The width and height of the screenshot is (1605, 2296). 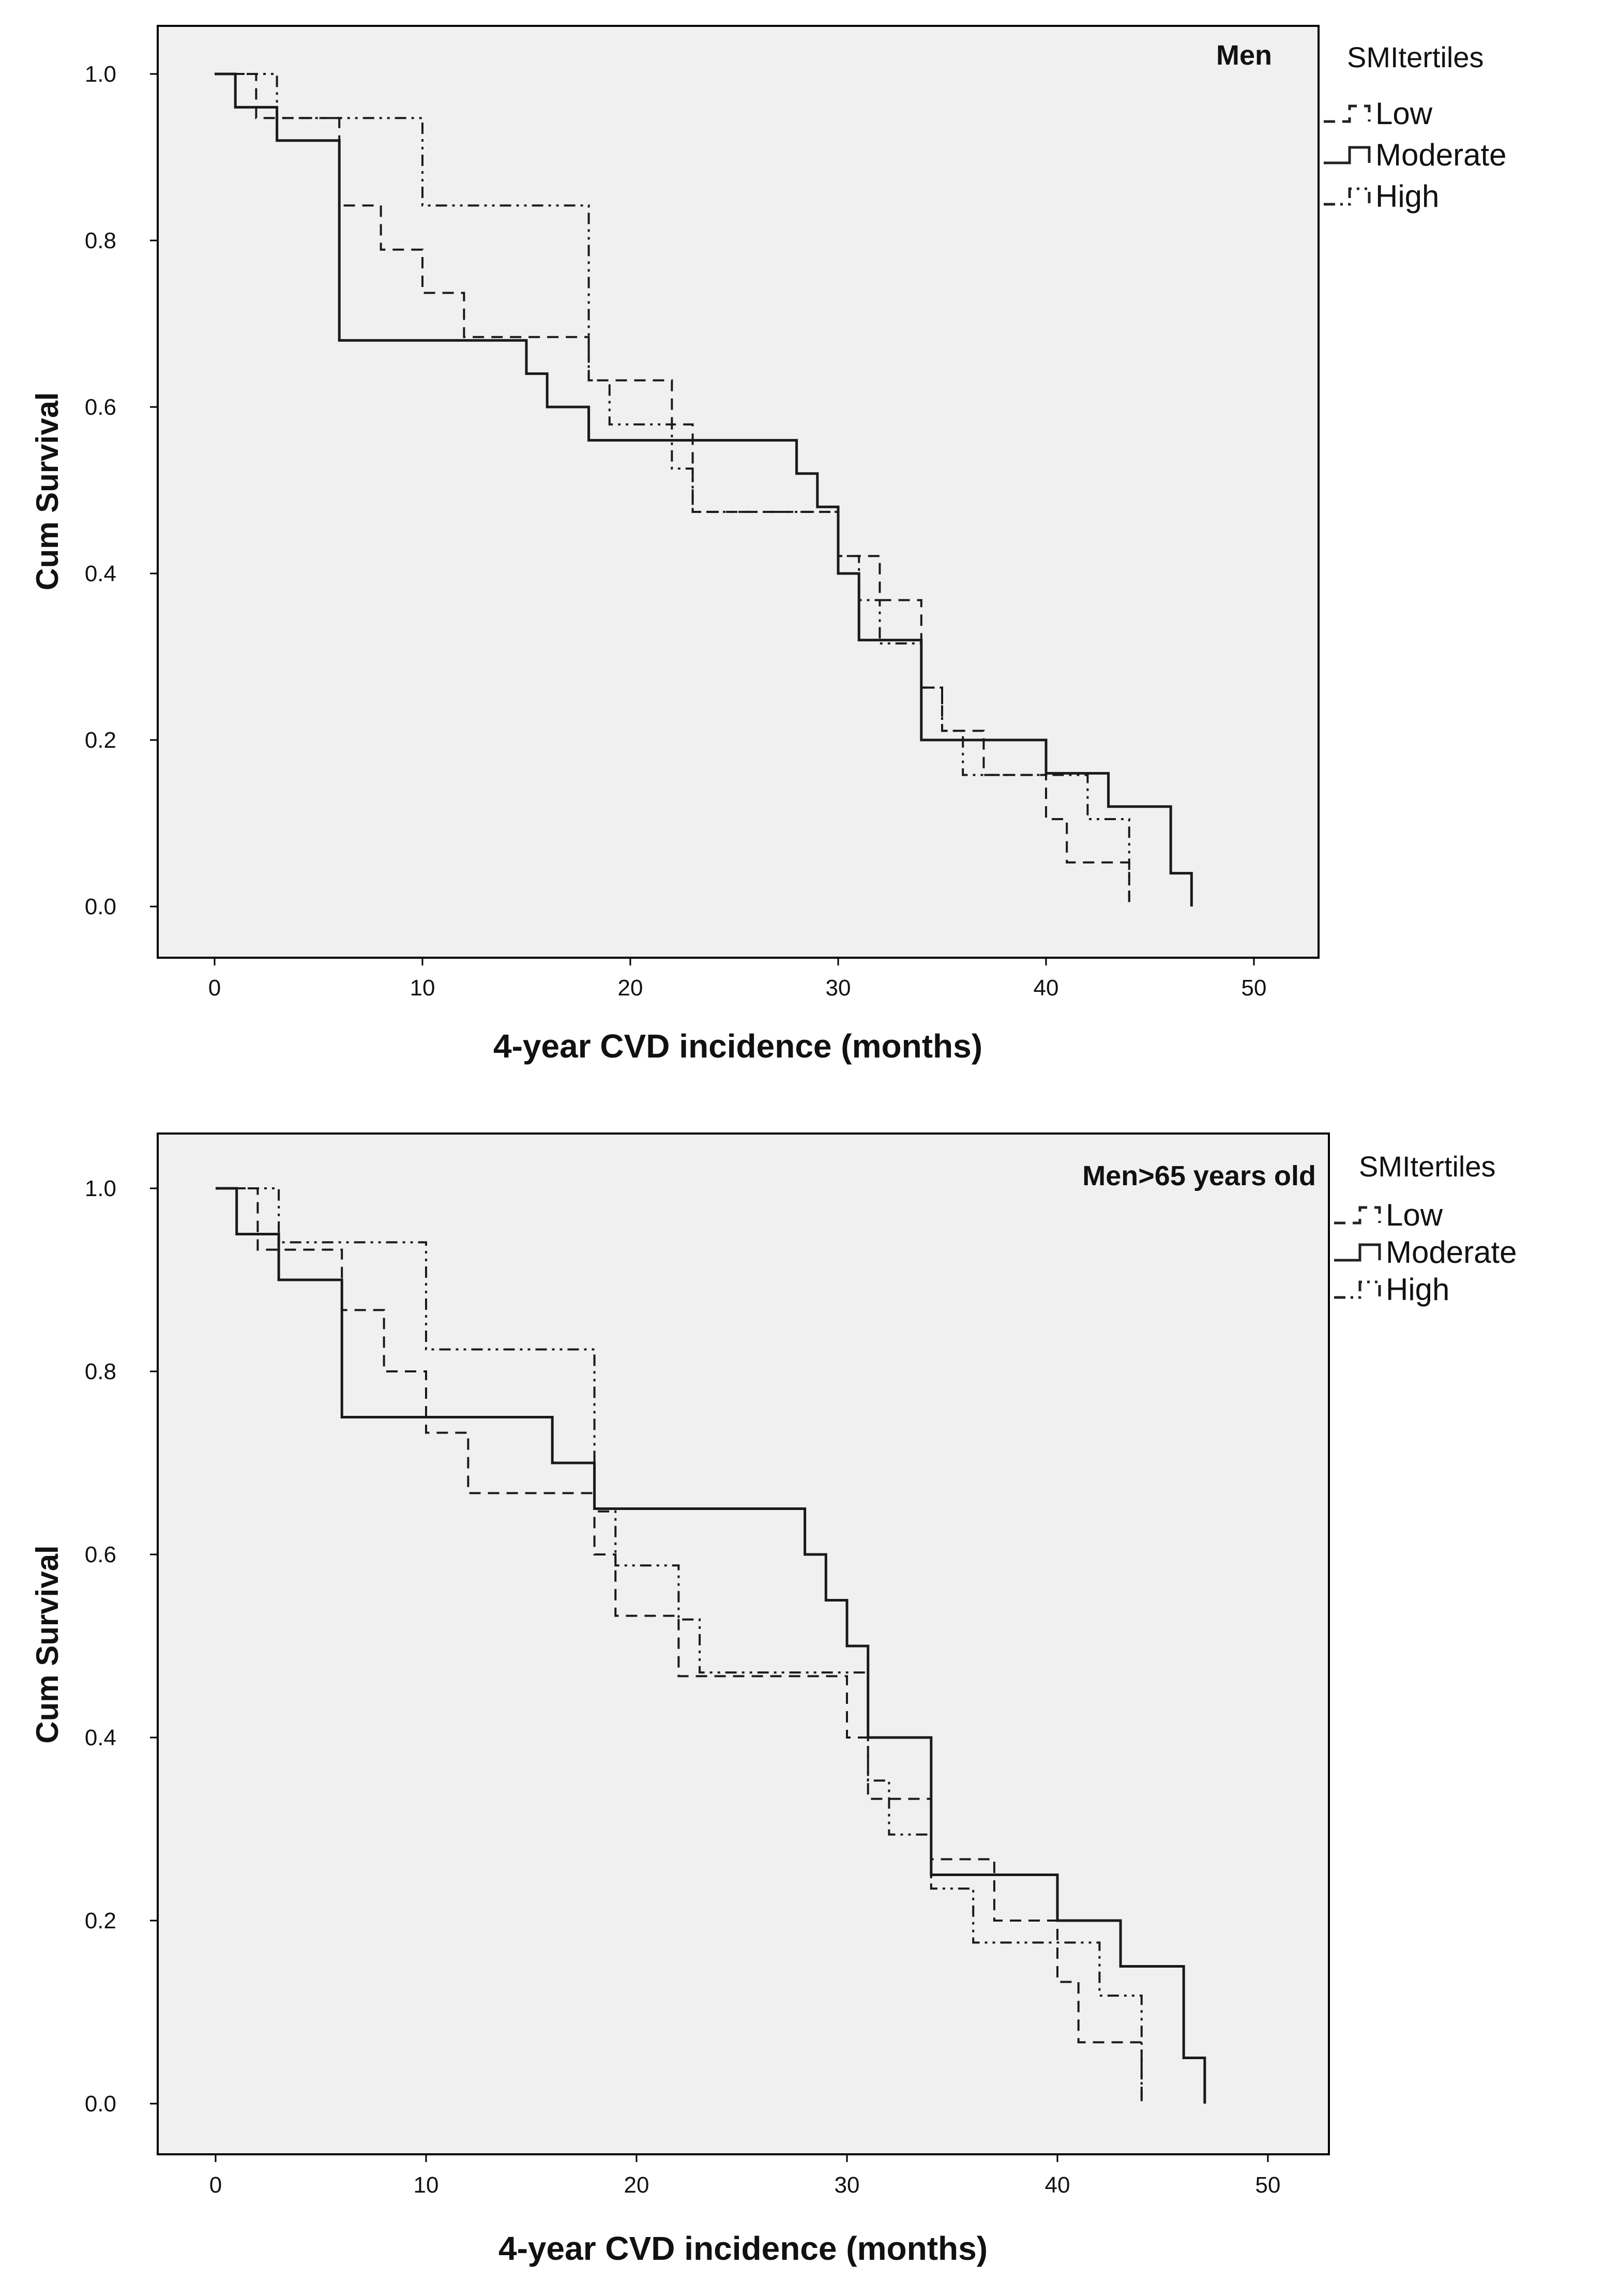 I want to click on panel-title: Men>65 years old, so click(x=1199, y=1176).